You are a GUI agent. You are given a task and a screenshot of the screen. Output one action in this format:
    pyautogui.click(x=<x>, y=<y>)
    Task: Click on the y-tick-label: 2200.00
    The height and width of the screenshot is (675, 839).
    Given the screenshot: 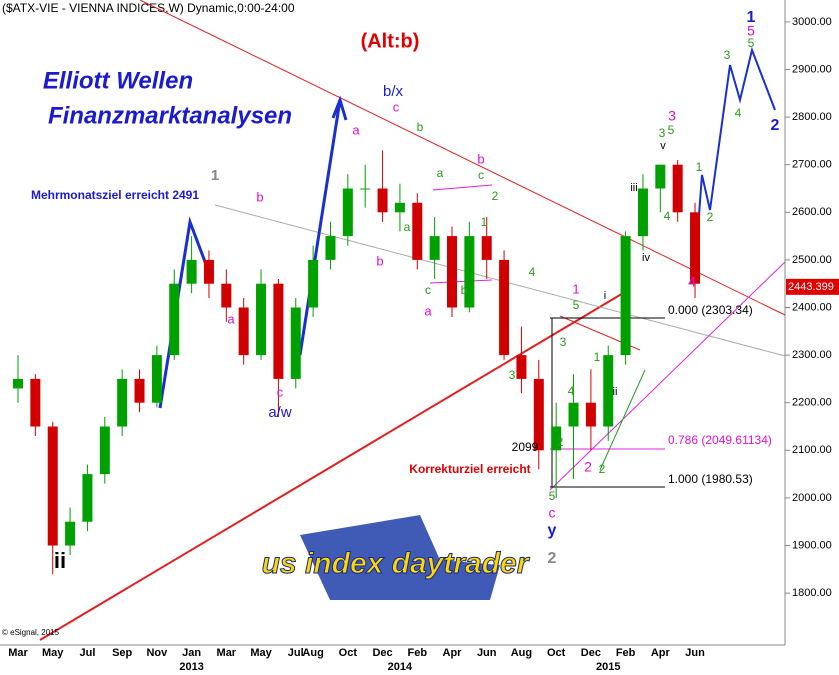 What is the action you would take?
    pyautogui.click(x=812, y=403)
    